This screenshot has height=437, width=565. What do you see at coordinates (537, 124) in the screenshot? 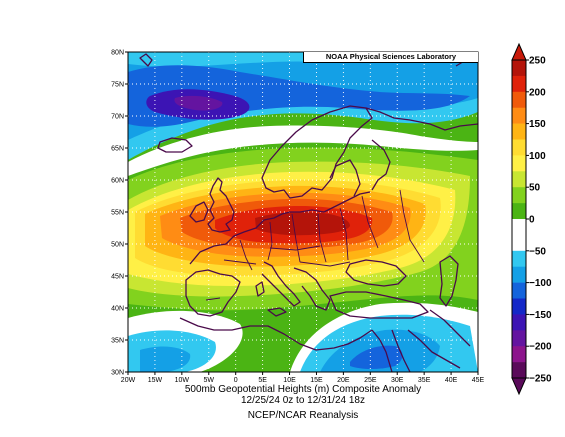
I see `colorbar-label: 150` at bounding box center [537, 124].